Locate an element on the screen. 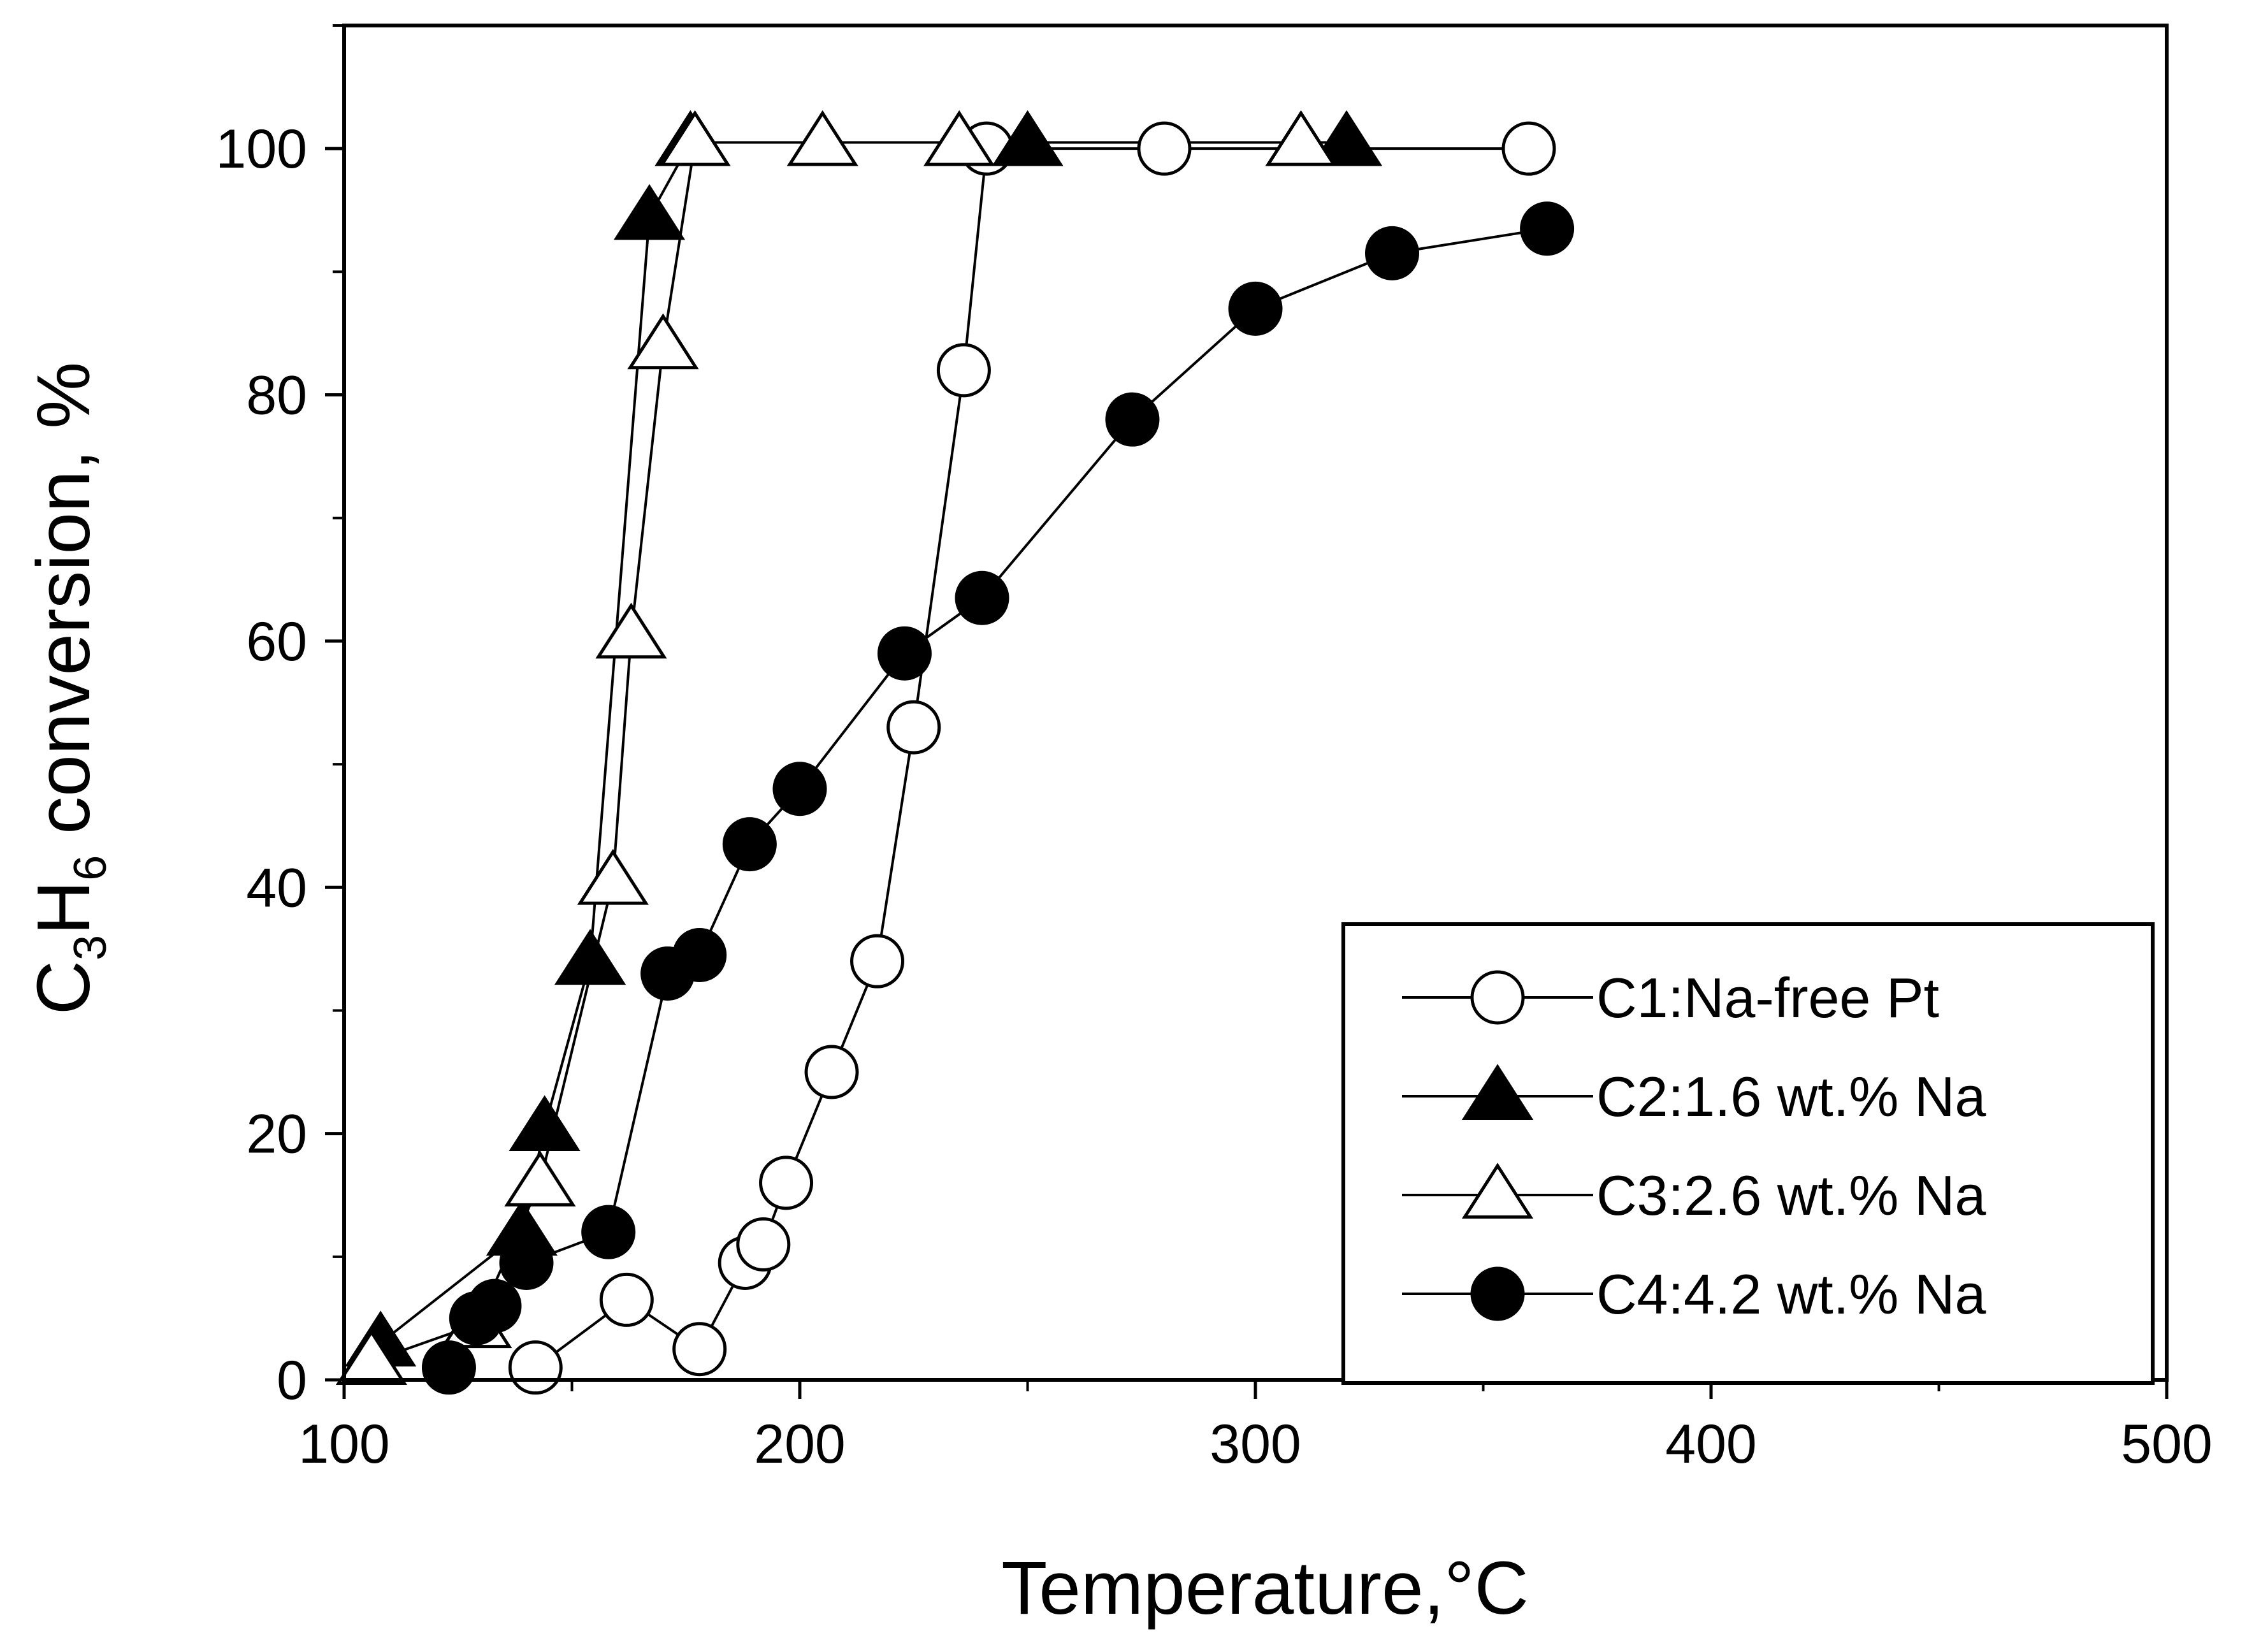 The width and height of the screenshot is (2247, 1652). x-axis-title: Temperature,°C is located at coordinates (1265, 1588).